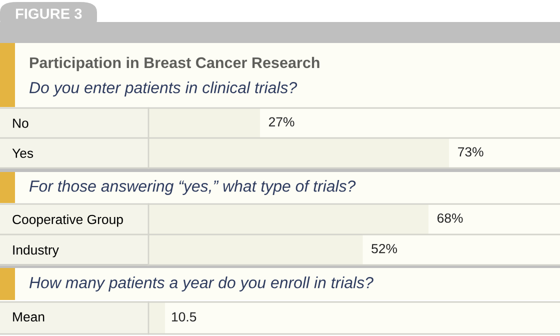 Image resolution: width=560 pixels, height=336 pixels. Describe the element at coordinates (450, 218) in the screenshot. I see `data-label: 68%` at that location.